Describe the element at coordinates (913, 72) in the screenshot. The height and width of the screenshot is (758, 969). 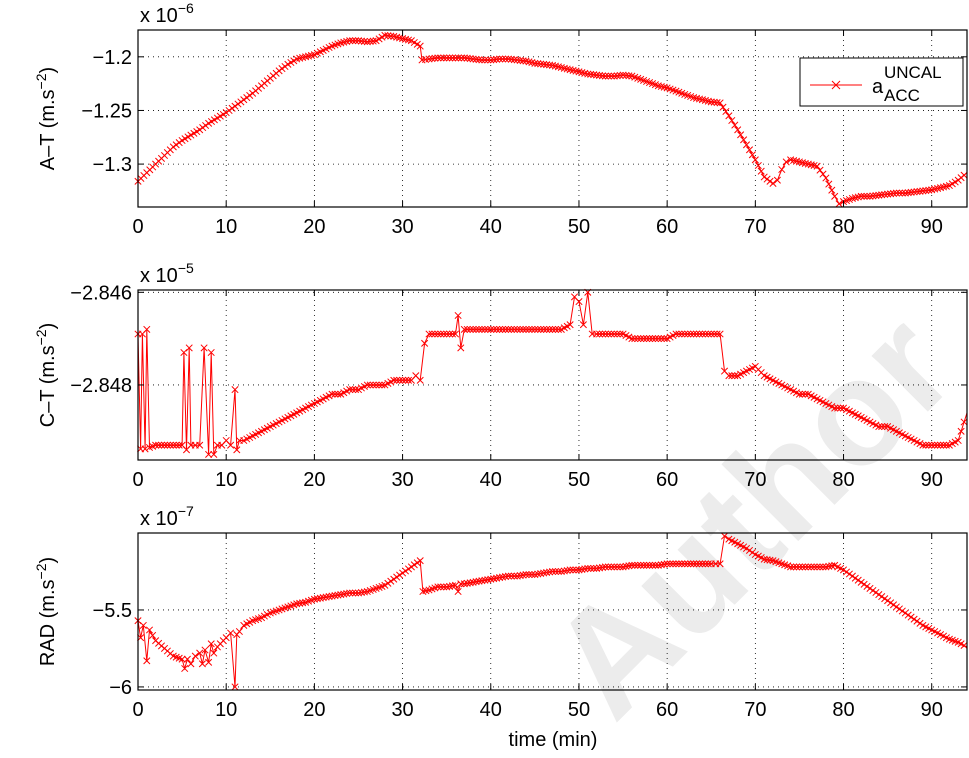
I see `legend-label-superscript: UNCAL` at that location.